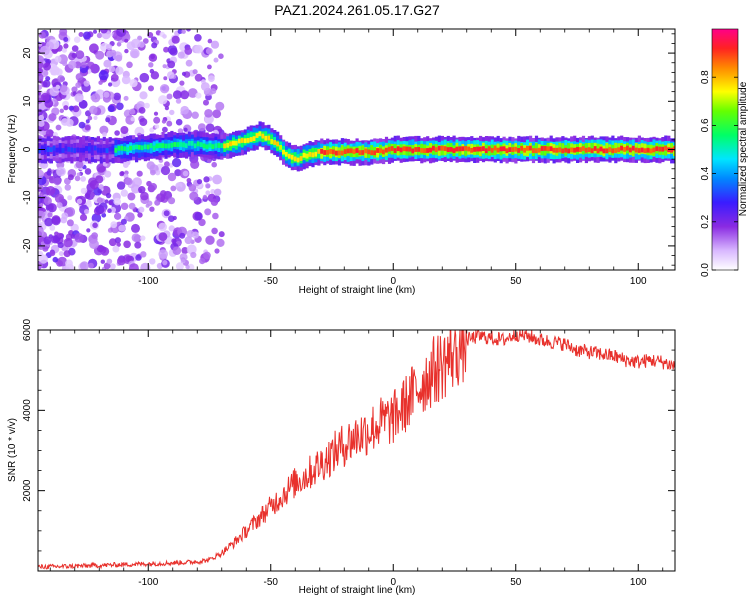 The width and height of the screenshot is (750, 600). I want to click on snr-xtick-label: 100, so click(638, 582).